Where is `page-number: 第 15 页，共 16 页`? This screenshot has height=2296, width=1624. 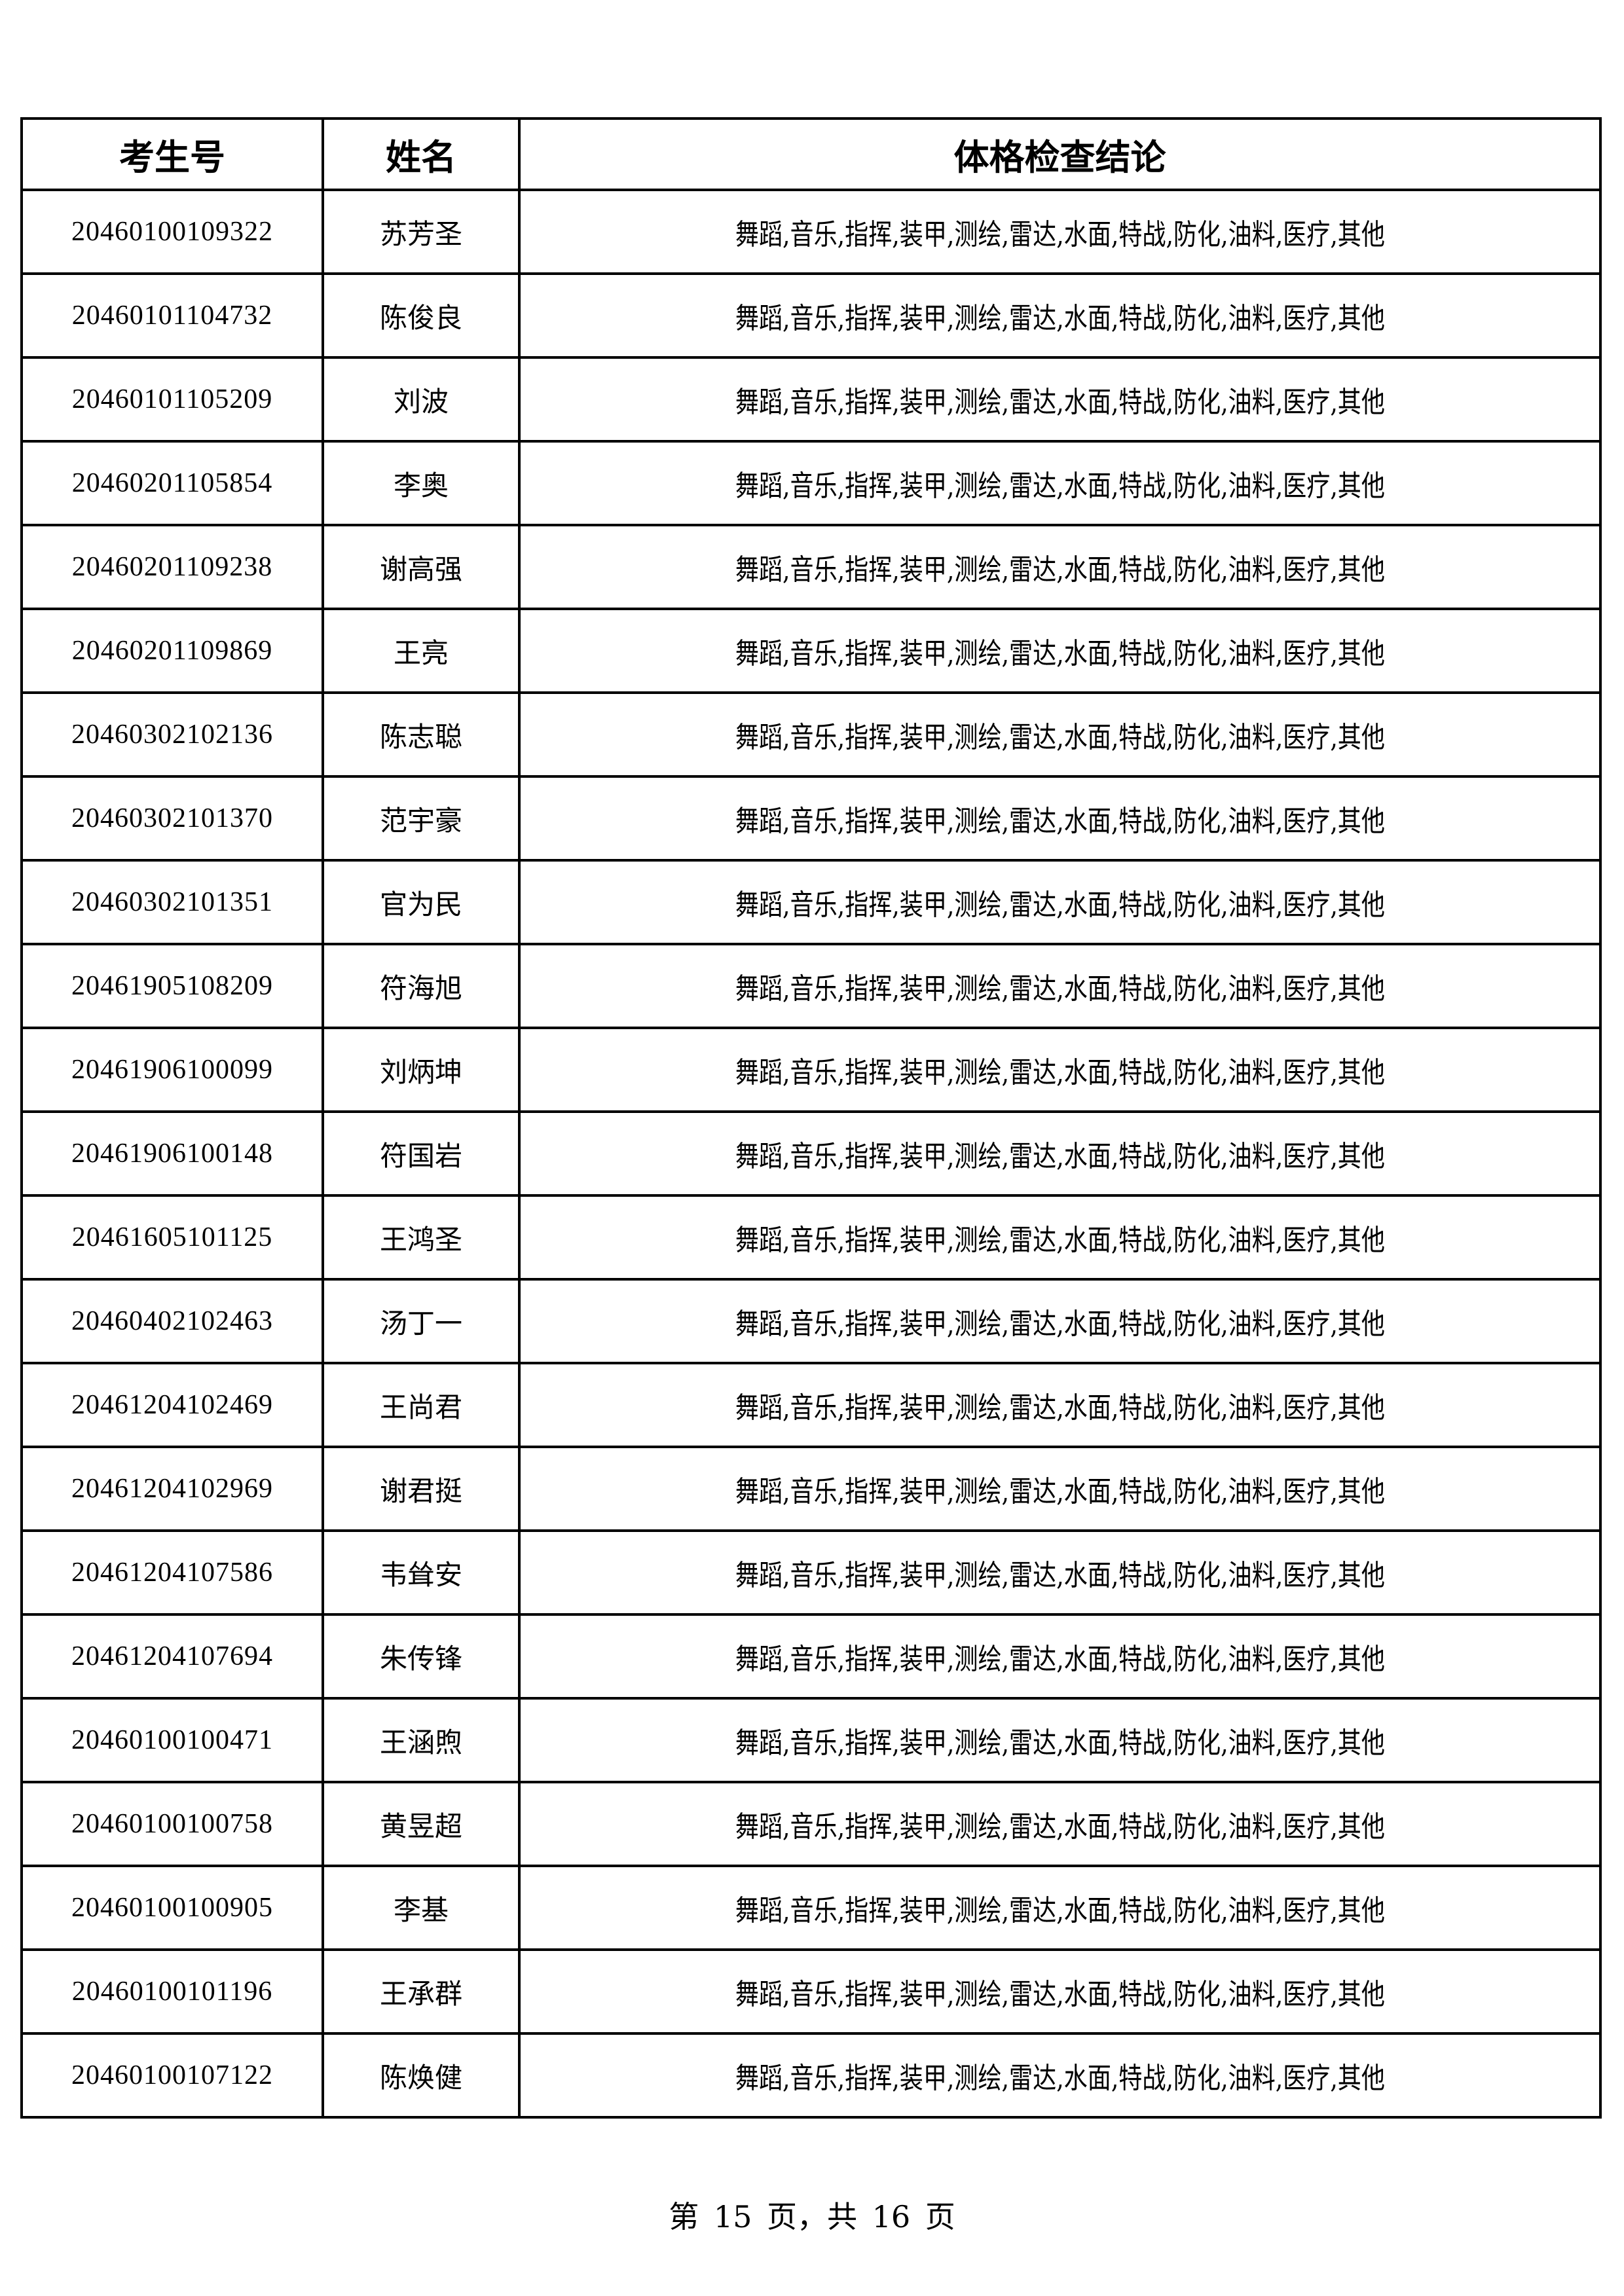 page-number: 第 15 页，共 16 页 is located at coordinates (812, 2216).